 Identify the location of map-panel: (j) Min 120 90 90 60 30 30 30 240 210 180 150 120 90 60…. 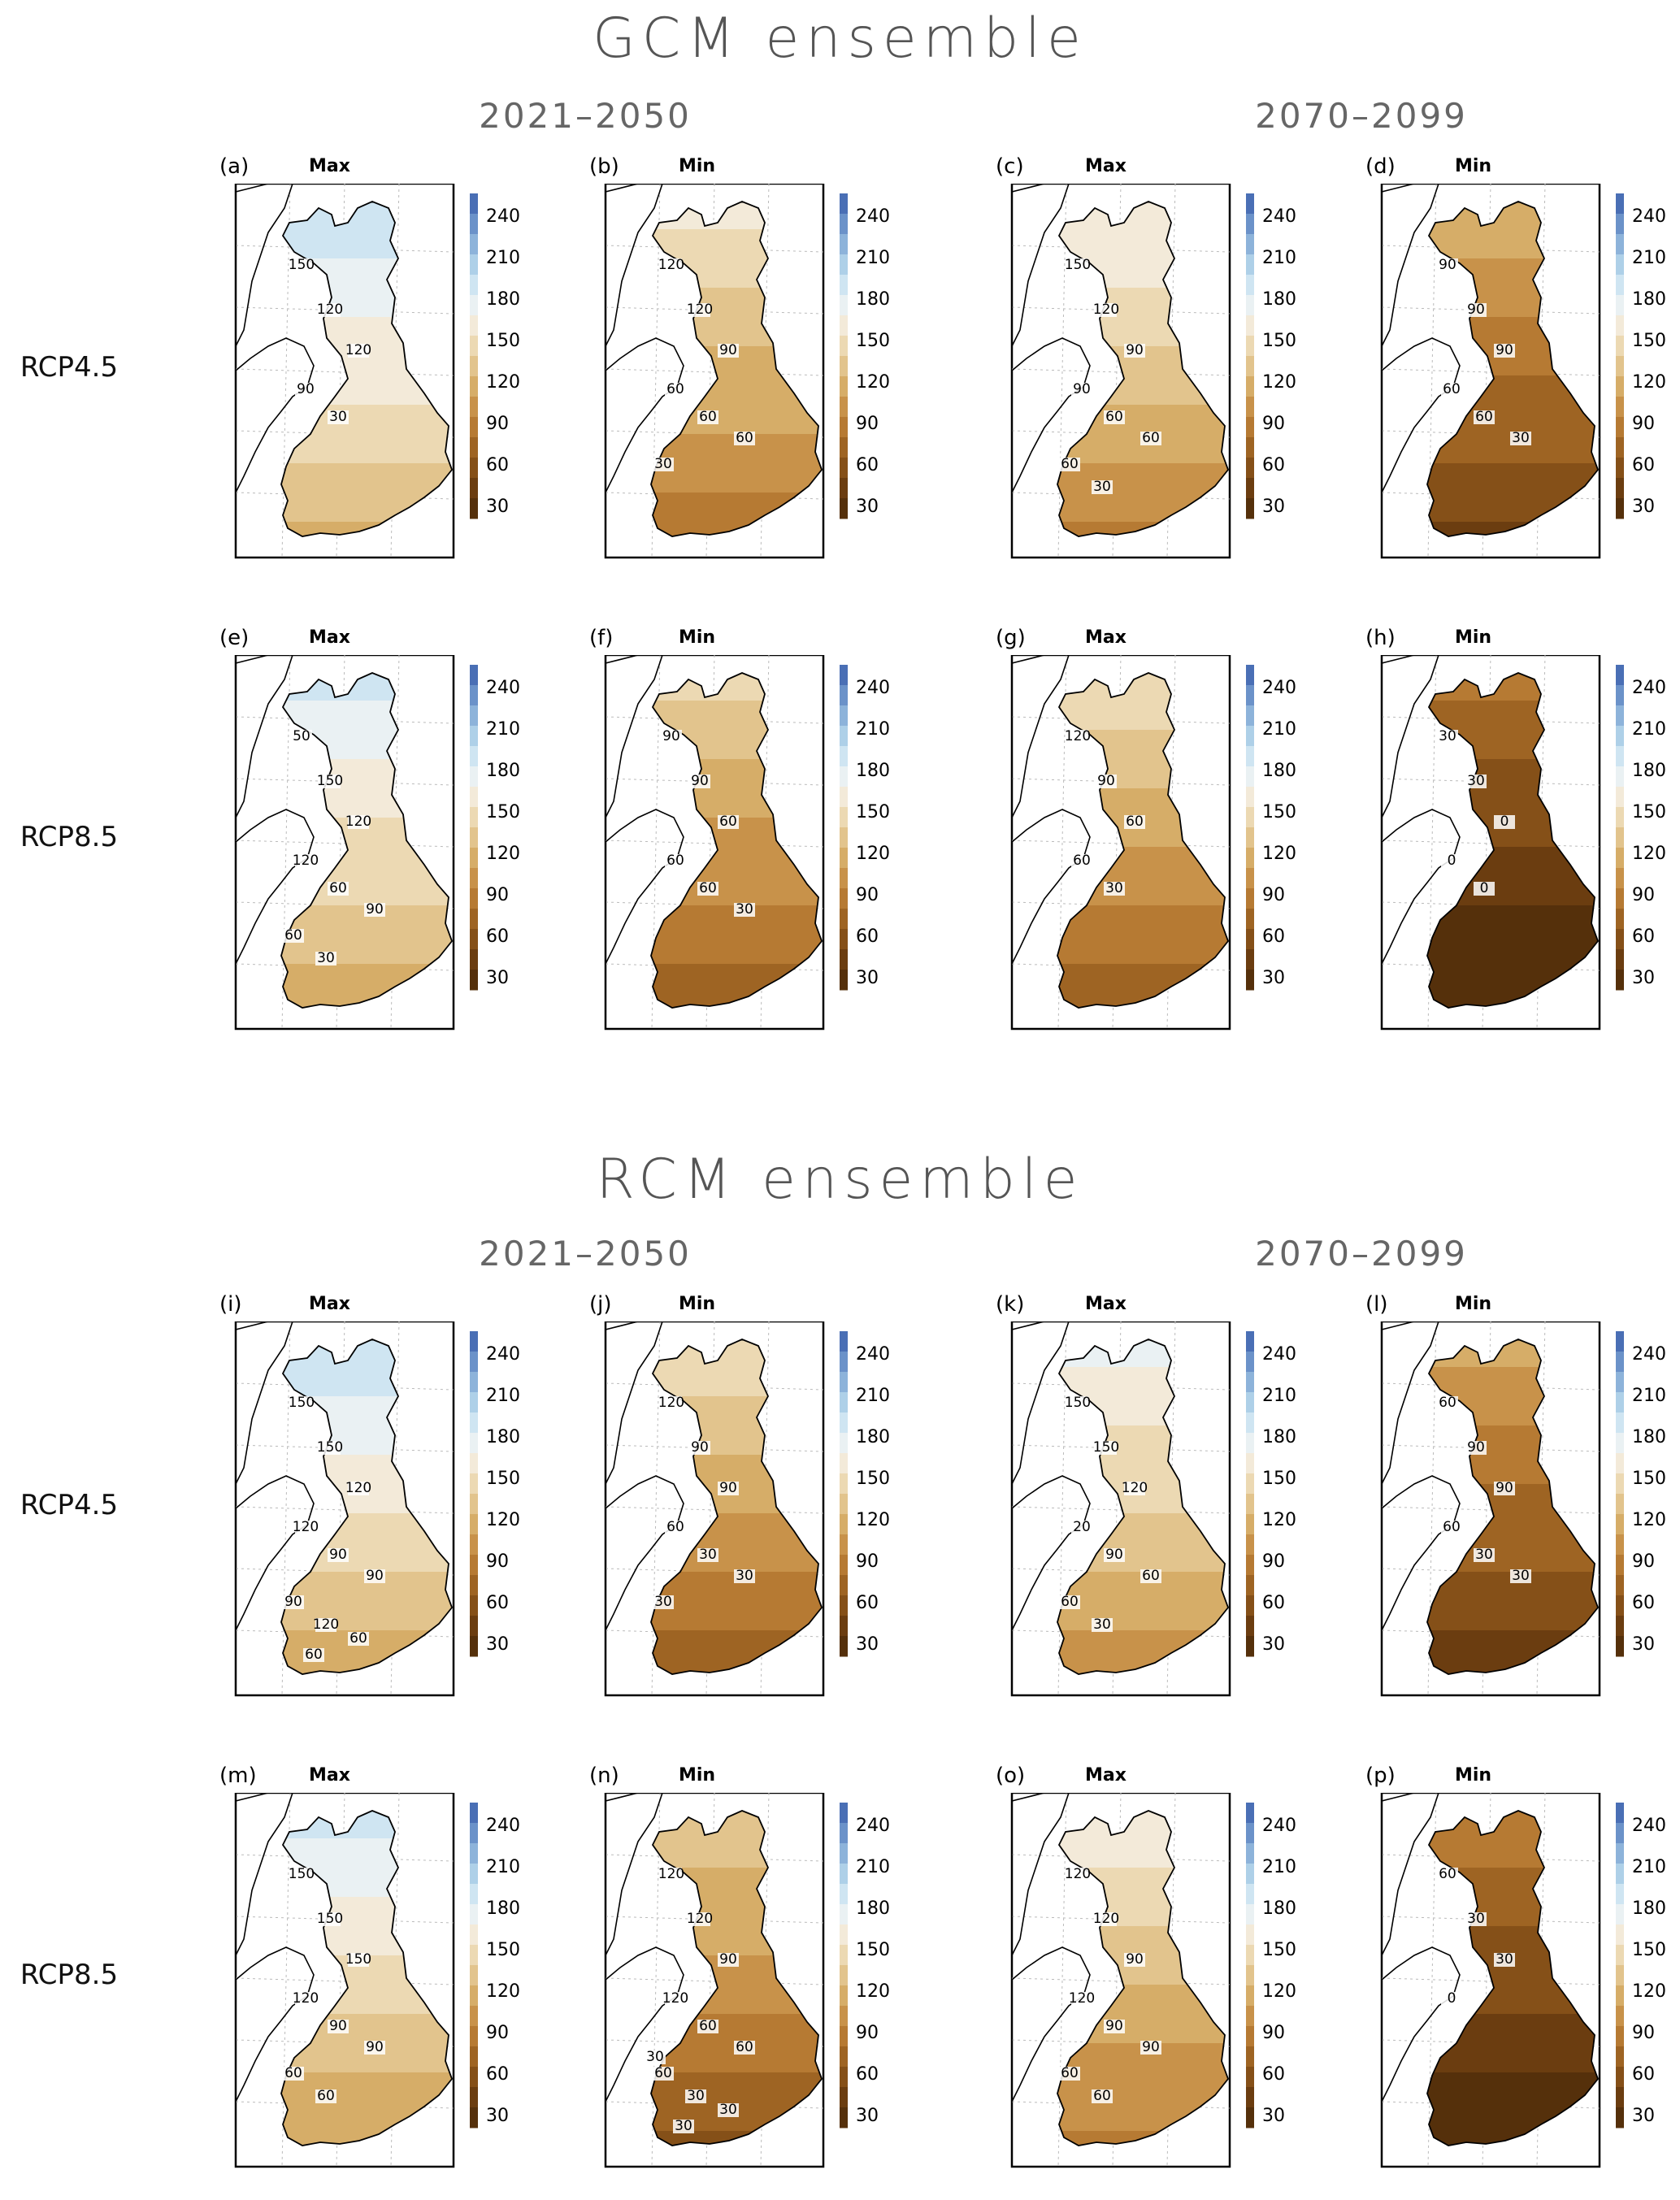
(756, 1495).